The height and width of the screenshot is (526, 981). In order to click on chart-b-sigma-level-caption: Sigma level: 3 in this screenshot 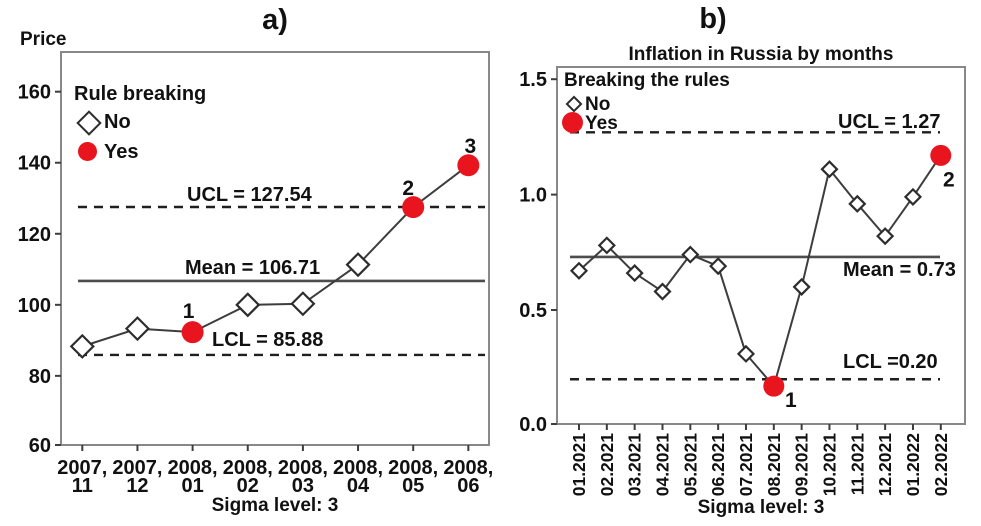, I will do `click(761, 507)`.